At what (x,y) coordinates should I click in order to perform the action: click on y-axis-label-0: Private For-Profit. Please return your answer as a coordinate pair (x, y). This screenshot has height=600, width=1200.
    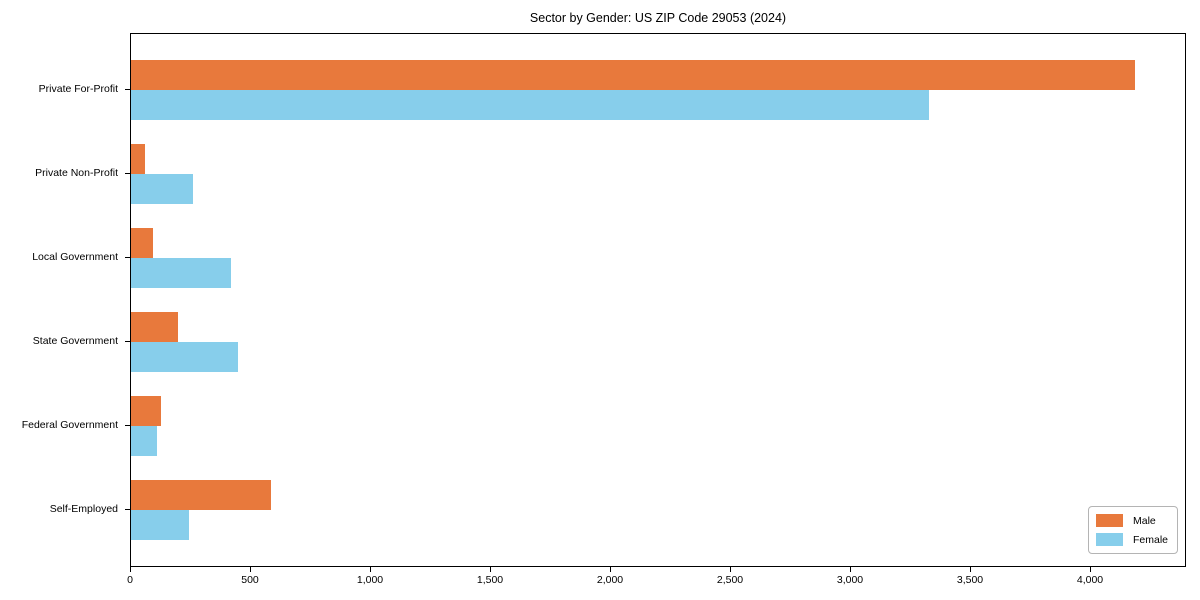
    Looking at the image, I should click on (78, 89).